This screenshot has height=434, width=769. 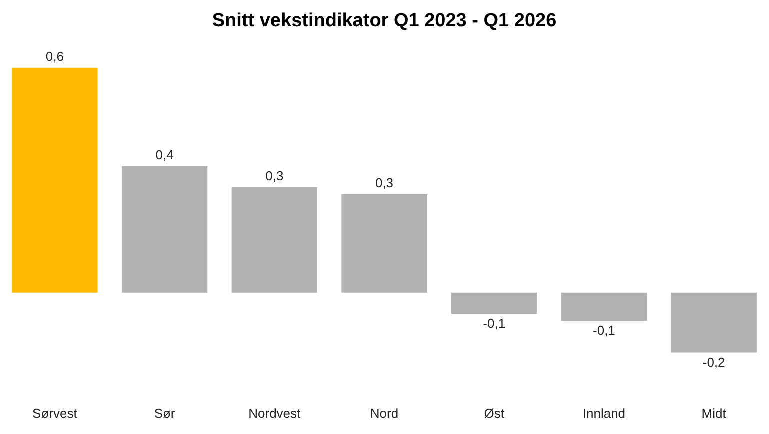 I want to click on x-tick-label: Sørvest, so click(x=55, y=413).